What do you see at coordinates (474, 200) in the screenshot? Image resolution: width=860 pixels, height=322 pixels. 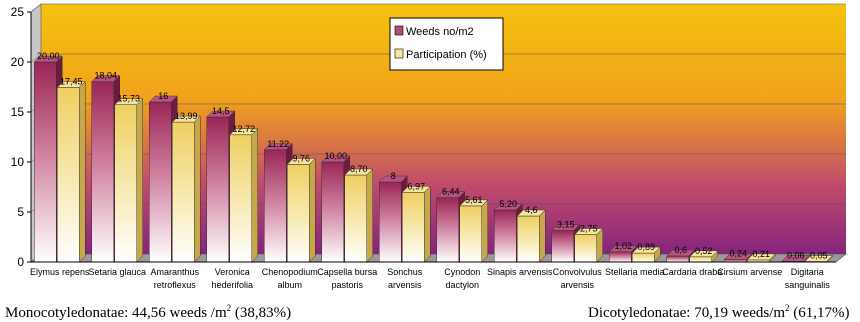 I see `data-label-1-7: 5,61` at bounding box center [474, 200].